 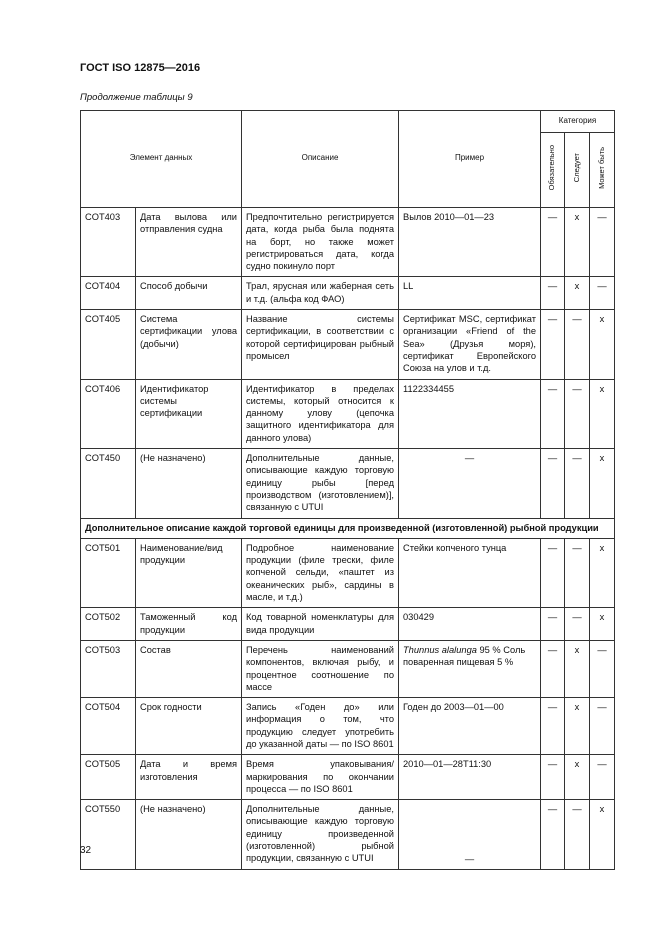 What do you see at coordinates (108, 414) in the screenshot?
I see `element-code: COT406` at bounding box center [108, 414].